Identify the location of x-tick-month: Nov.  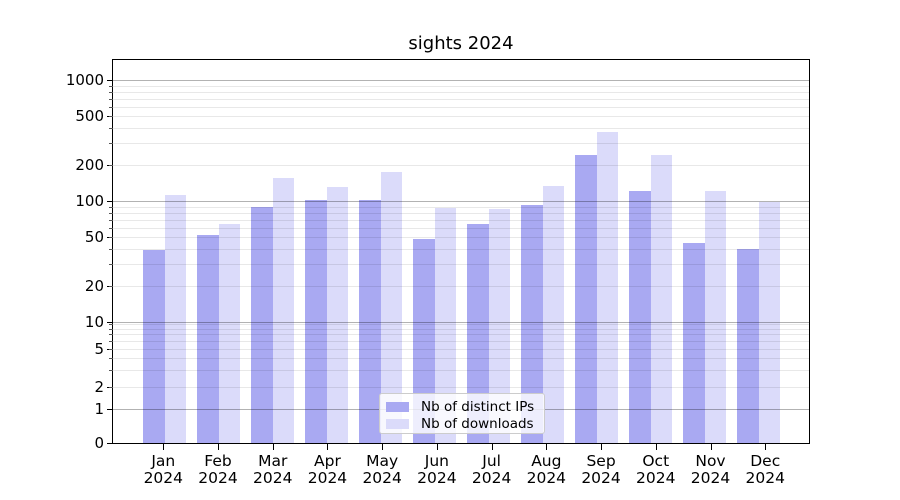
(710, 461).